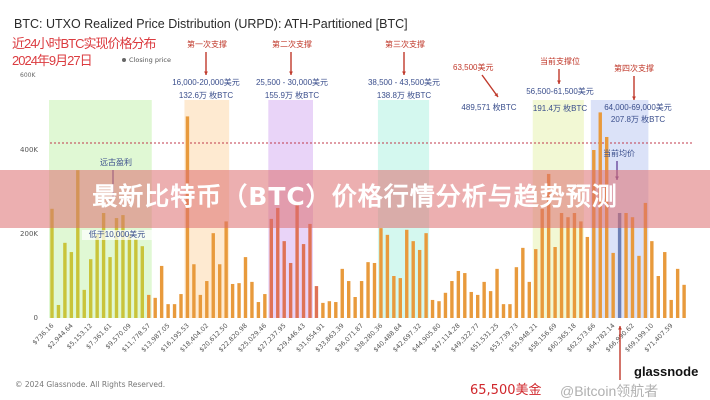 The image size is (710, 400). What do you see at coordinates (490, 86) in the screenshot?
I see `arrow-icon` at bounding box center [490, 86].